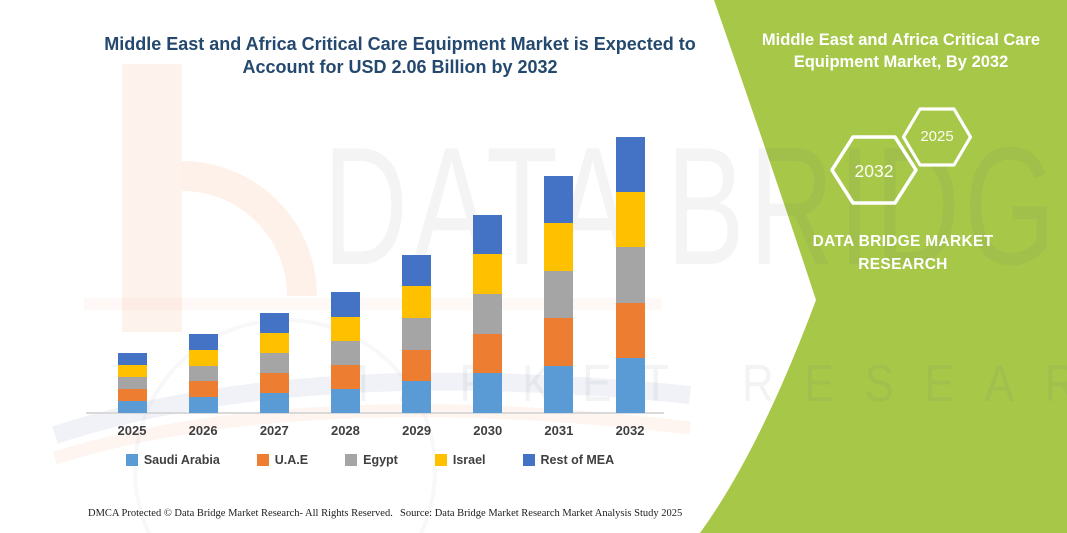 The image size is (1067, 533). I want to click on legend-label-Egypt: Egypt, so click(380, 460).